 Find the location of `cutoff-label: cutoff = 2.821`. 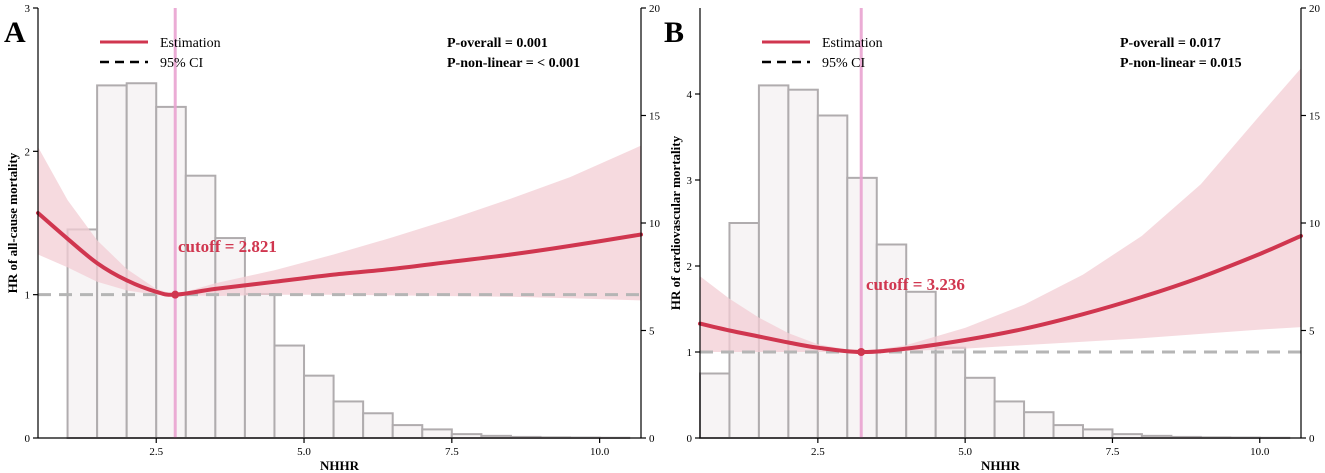

cutoff-label: cutoff = 2.821 is located at coordinates (227, 246).